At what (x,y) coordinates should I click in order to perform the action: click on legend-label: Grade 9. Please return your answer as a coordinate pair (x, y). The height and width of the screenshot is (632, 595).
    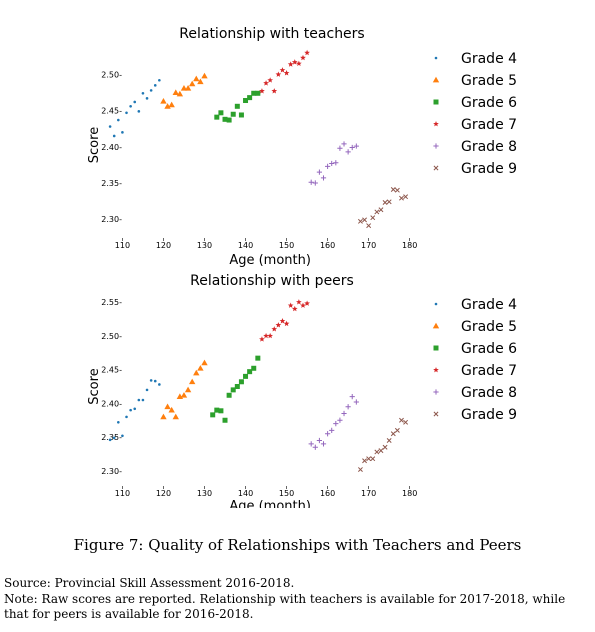
    Looking at the image, I should click on (489, 169).